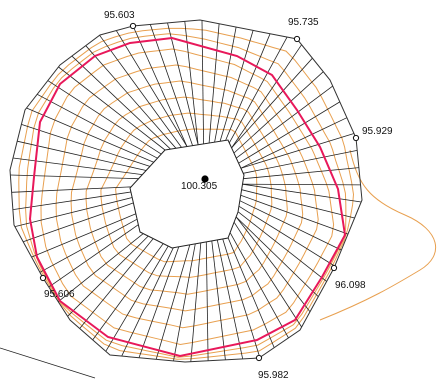 This screenshot has height=383, width=447. Describe the element at coordinates (377, 131) in the screenshot. I see `elevation-label-right: 95.929` at that location.